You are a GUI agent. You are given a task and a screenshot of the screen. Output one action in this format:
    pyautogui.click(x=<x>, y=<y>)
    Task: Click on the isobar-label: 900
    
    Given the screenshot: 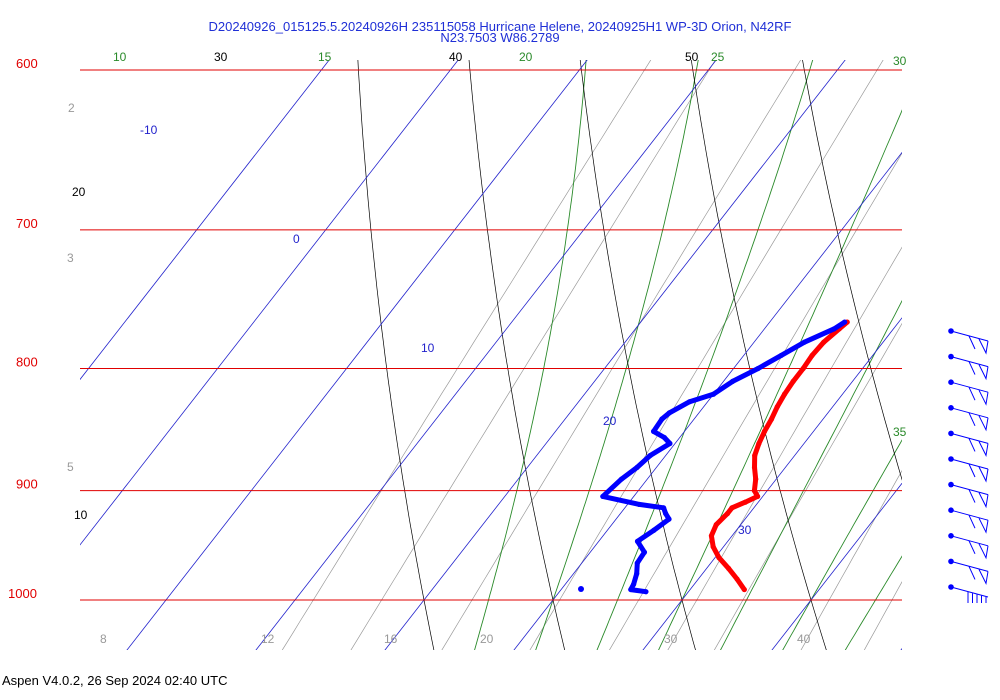 What is the action you would take?
    pyautogui.click(x=27, y=484)
    